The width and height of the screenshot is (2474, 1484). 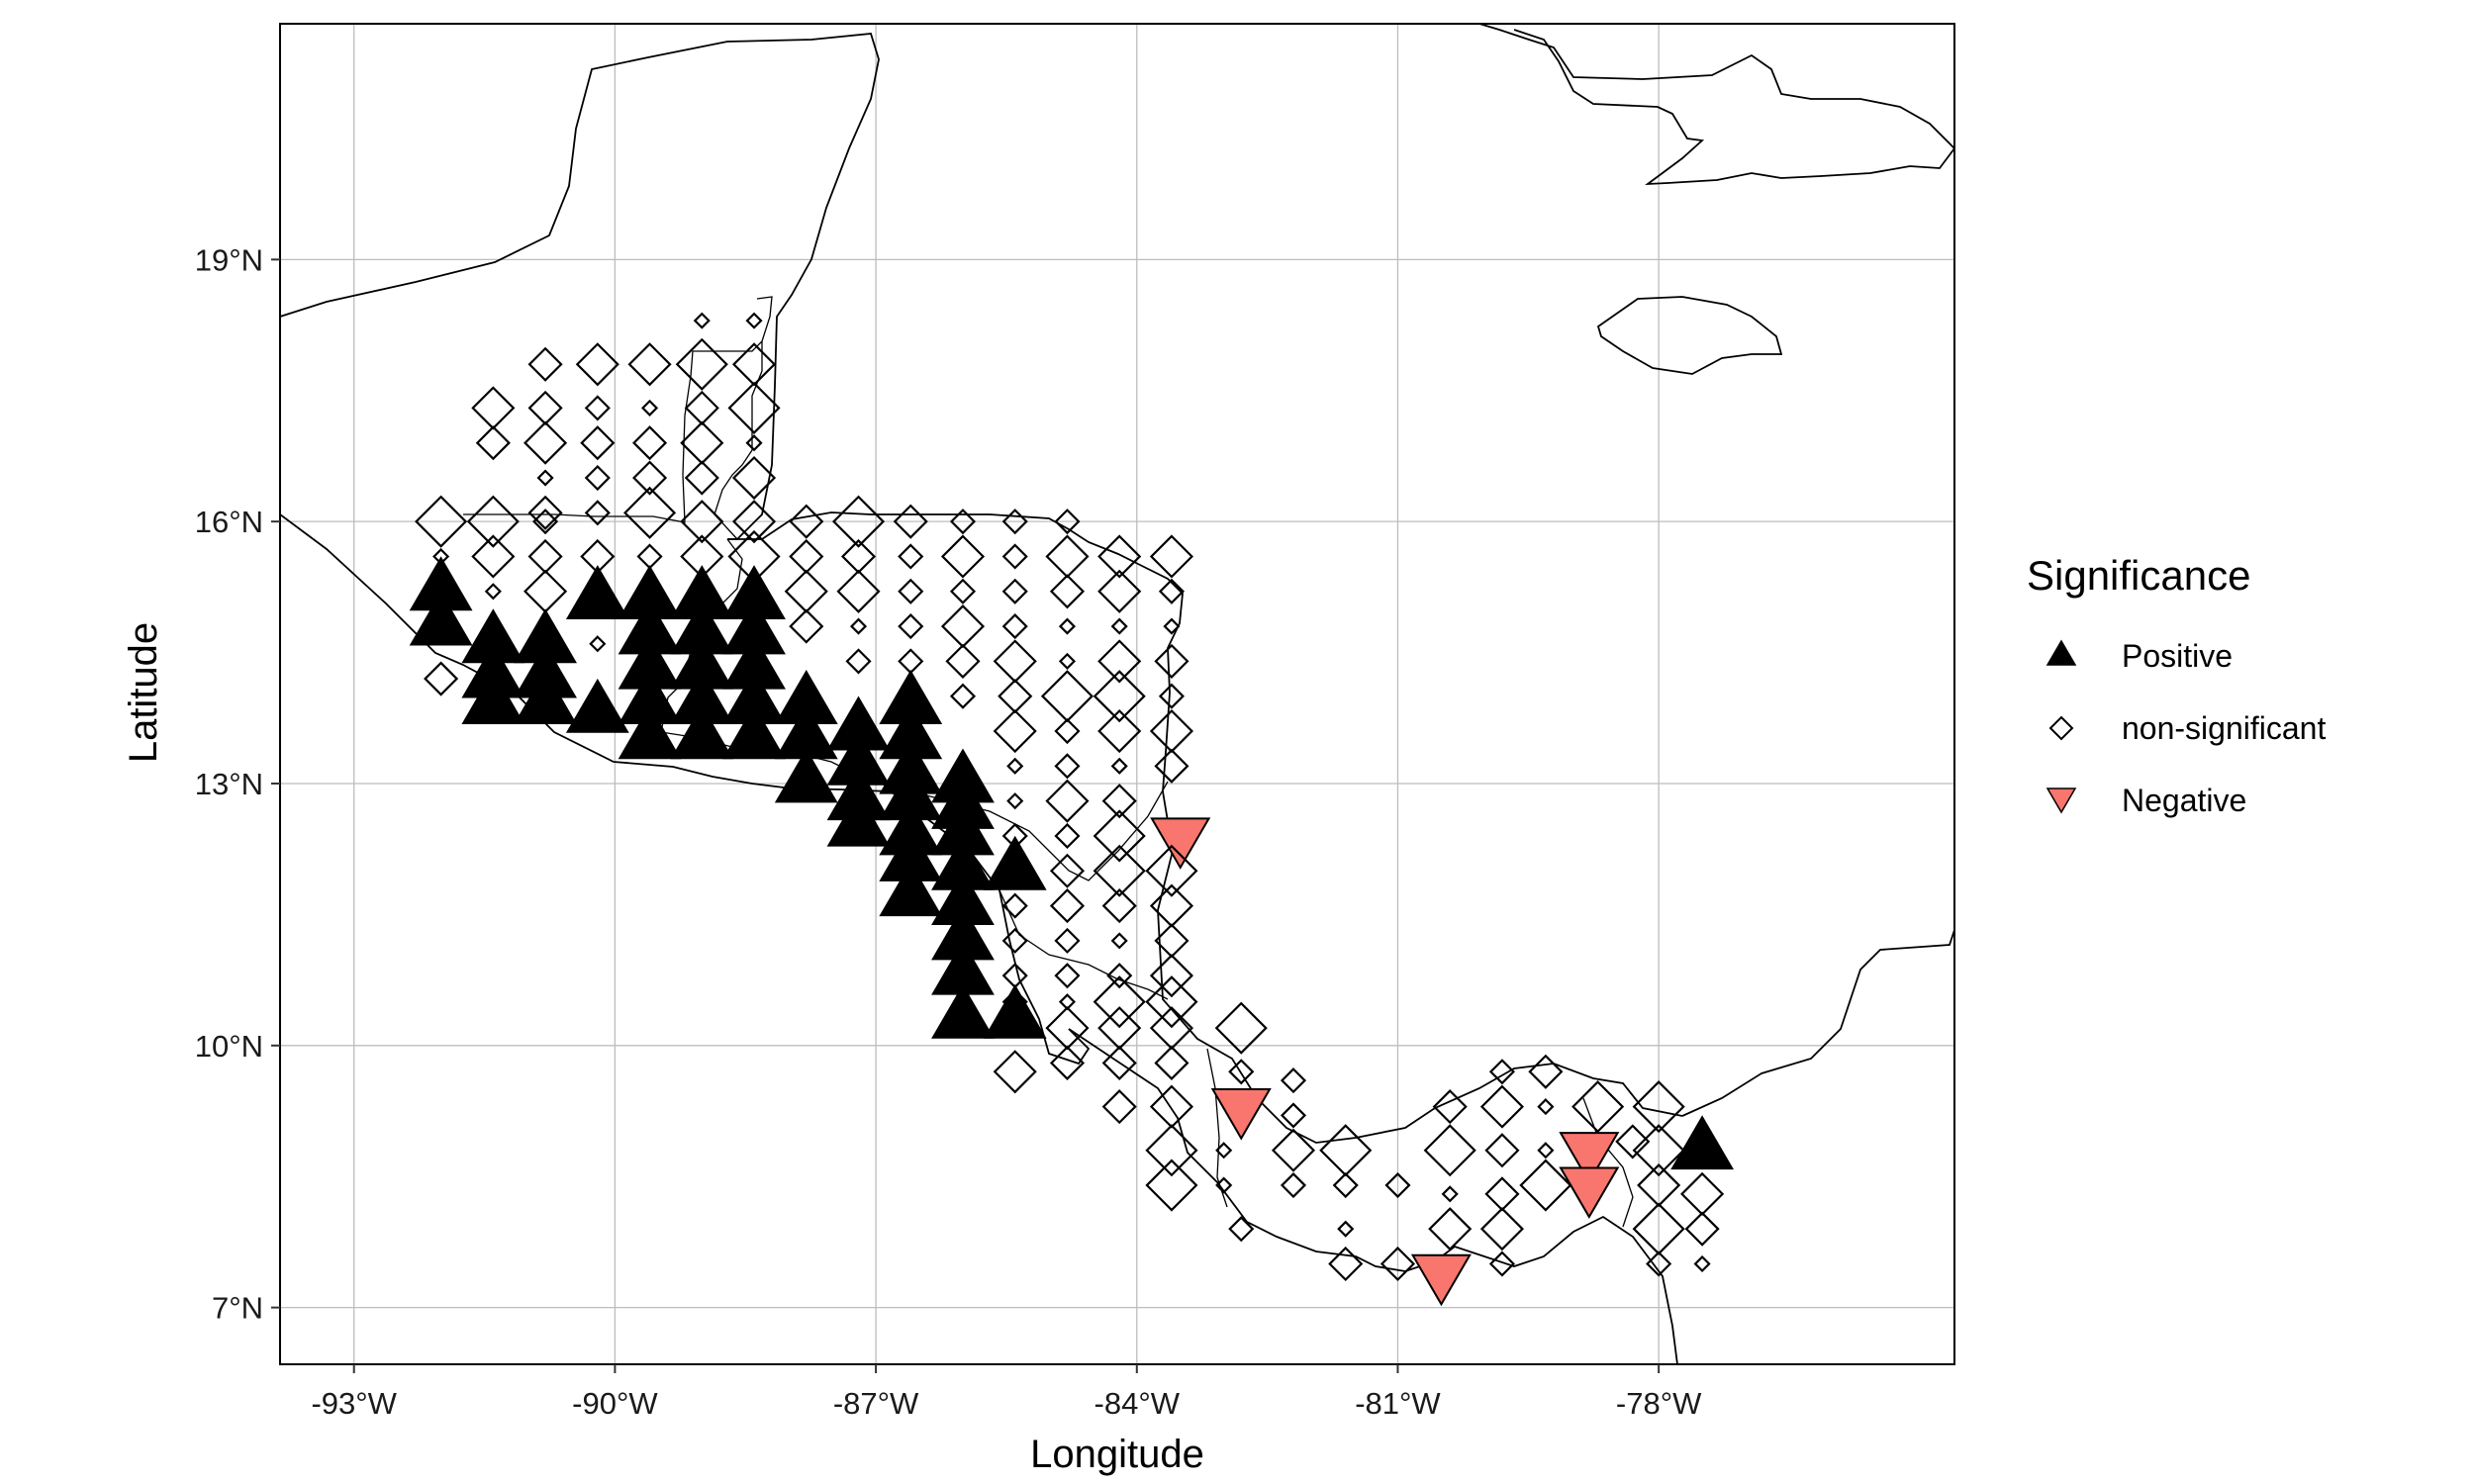 I want to click on legend-label-positive: Positive, so click(x=2177, y=656).